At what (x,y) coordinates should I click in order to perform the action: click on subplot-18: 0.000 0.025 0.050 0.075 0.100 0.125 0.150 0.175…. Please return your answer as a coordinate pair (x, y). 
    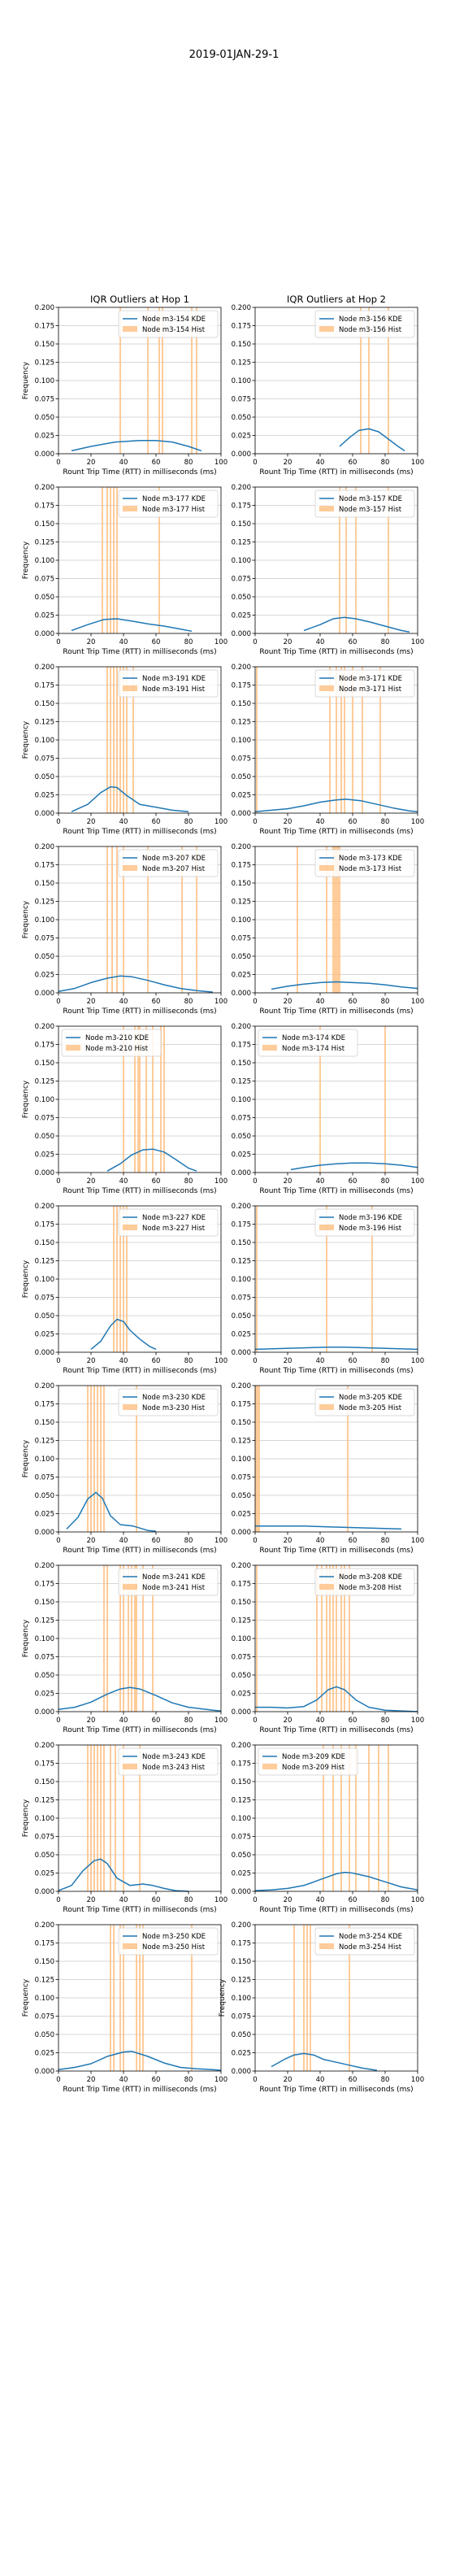
    Looking at the image, I should click on (328, 1828).